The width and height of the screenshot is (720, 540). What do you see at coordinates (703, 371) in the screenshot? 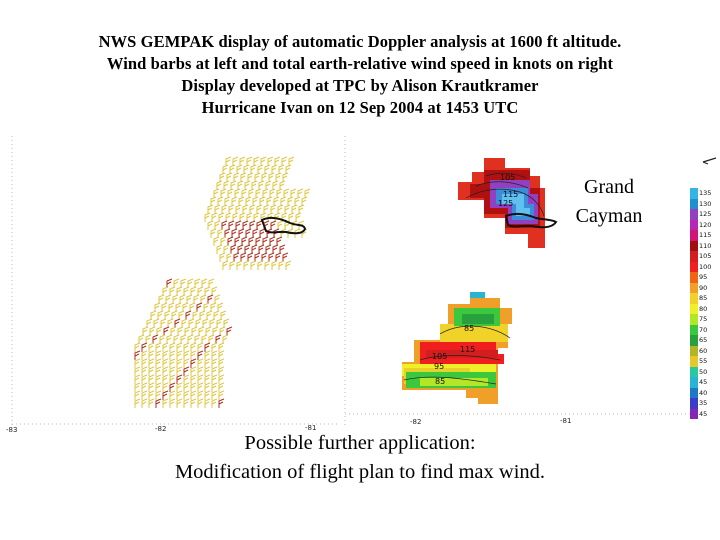
I see `colorbar-label: 50` at bounding box center [703, 371].